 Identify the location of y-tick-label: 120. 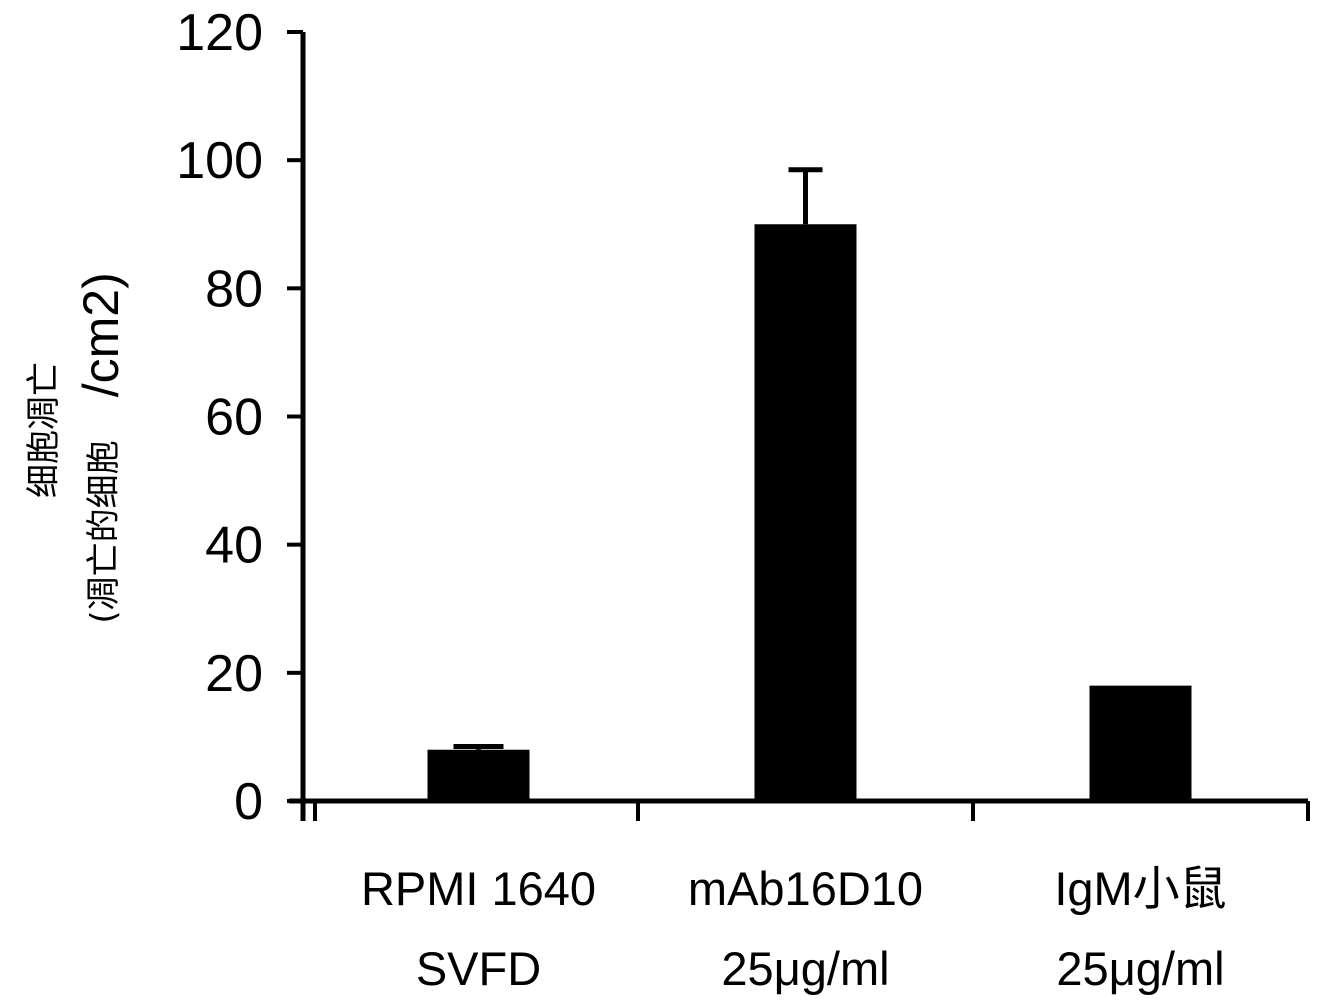
(219, 33).